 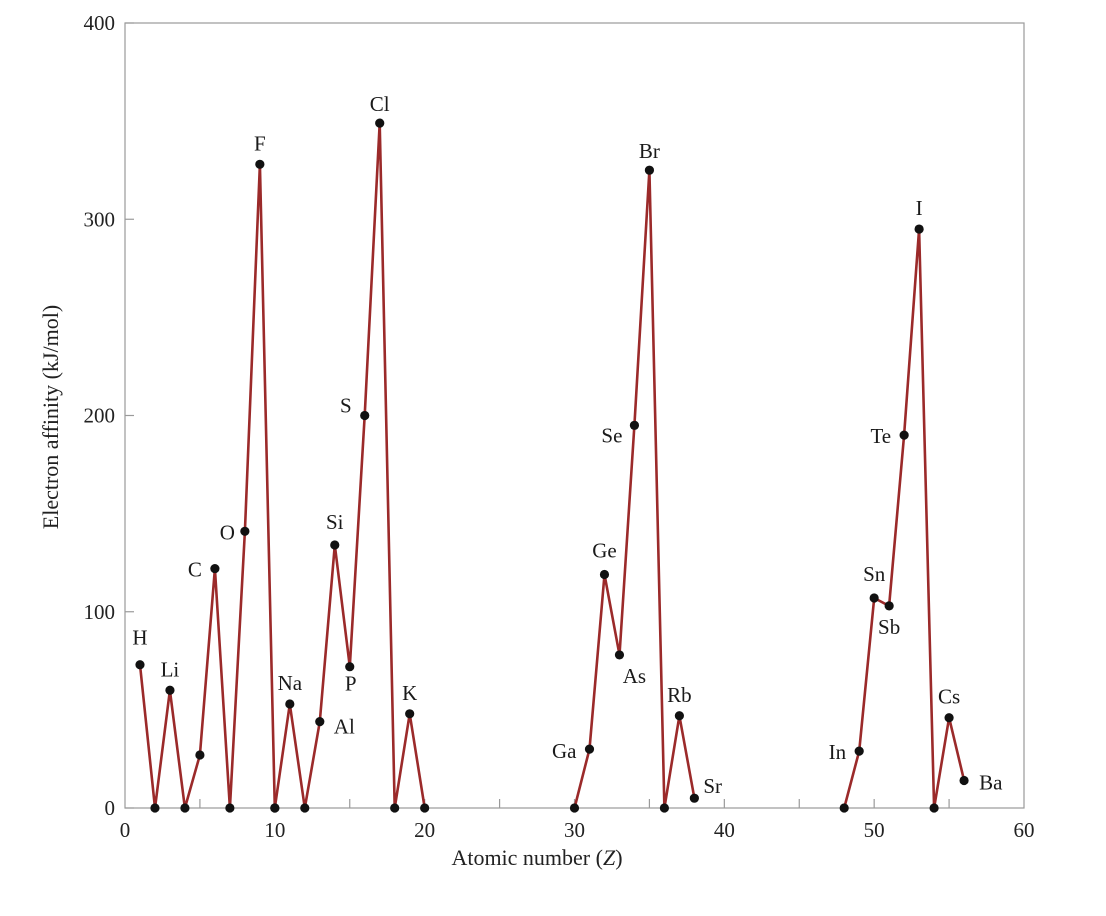 What do you see at coordinates (110, 808) in the screenshot?
I see `y-tick-label: 0` at bounding box center [110, 808].